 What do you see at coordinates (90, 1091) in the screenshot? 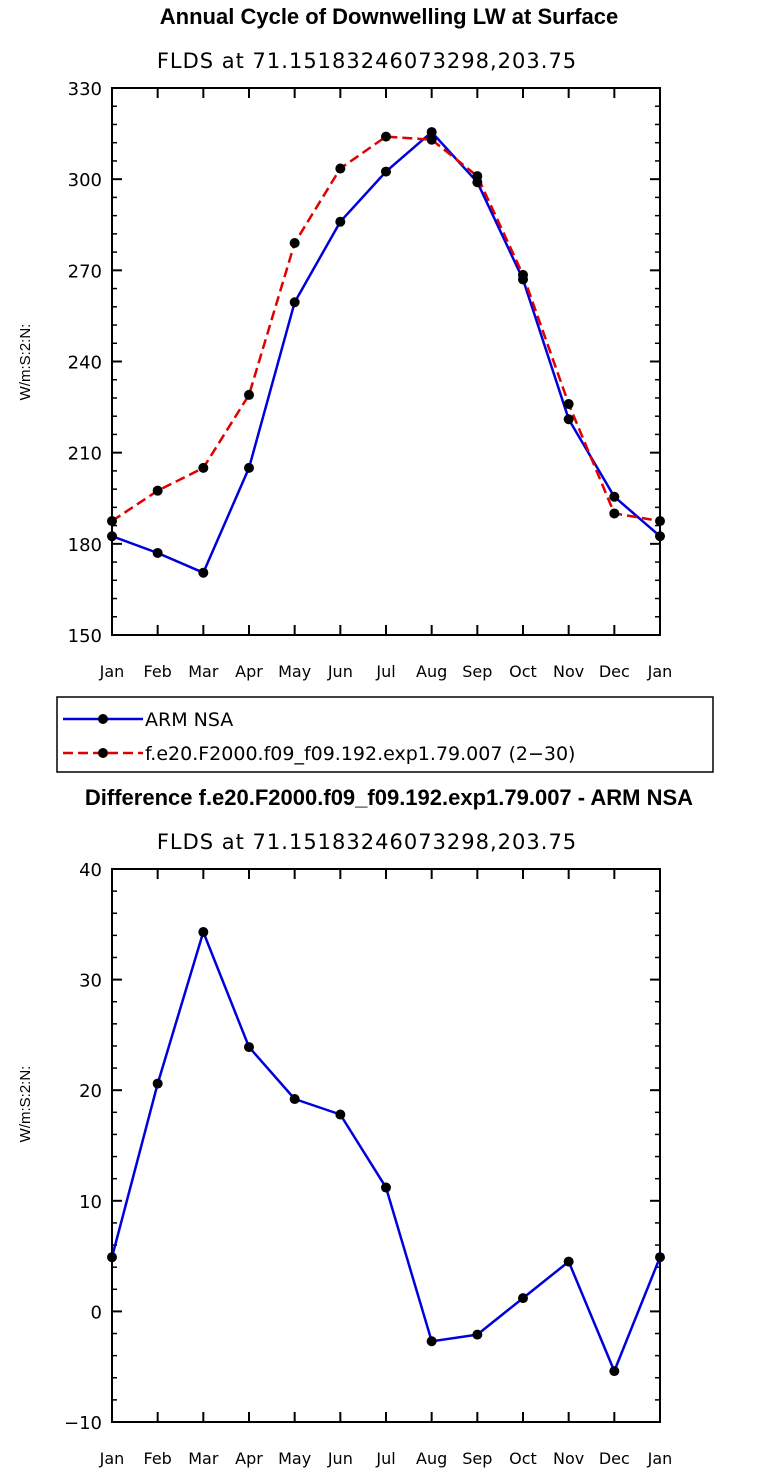
I see `c2-ytick-label: 20` at bounding box center [90, 1091].